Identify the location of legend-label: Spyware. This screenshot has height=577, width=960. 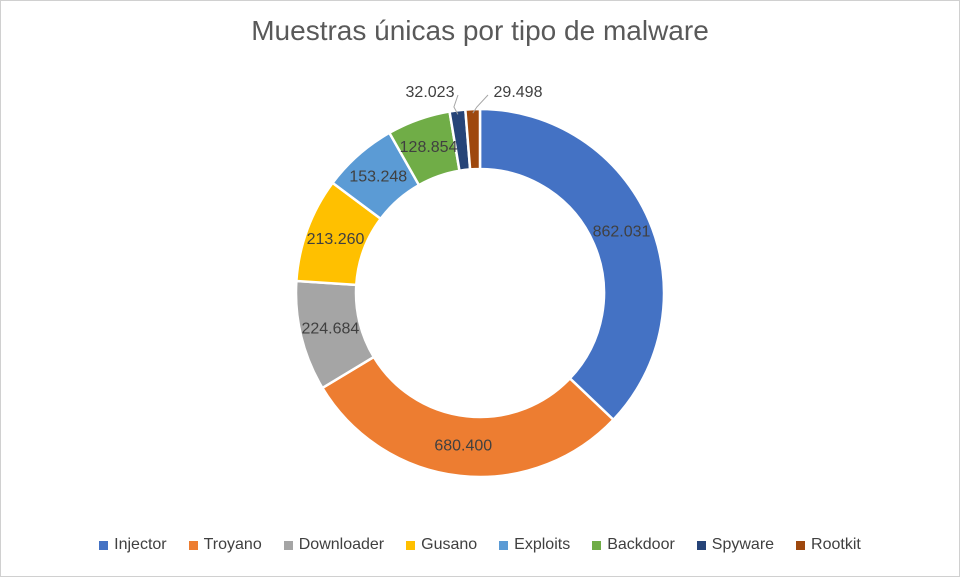
(743, 544).